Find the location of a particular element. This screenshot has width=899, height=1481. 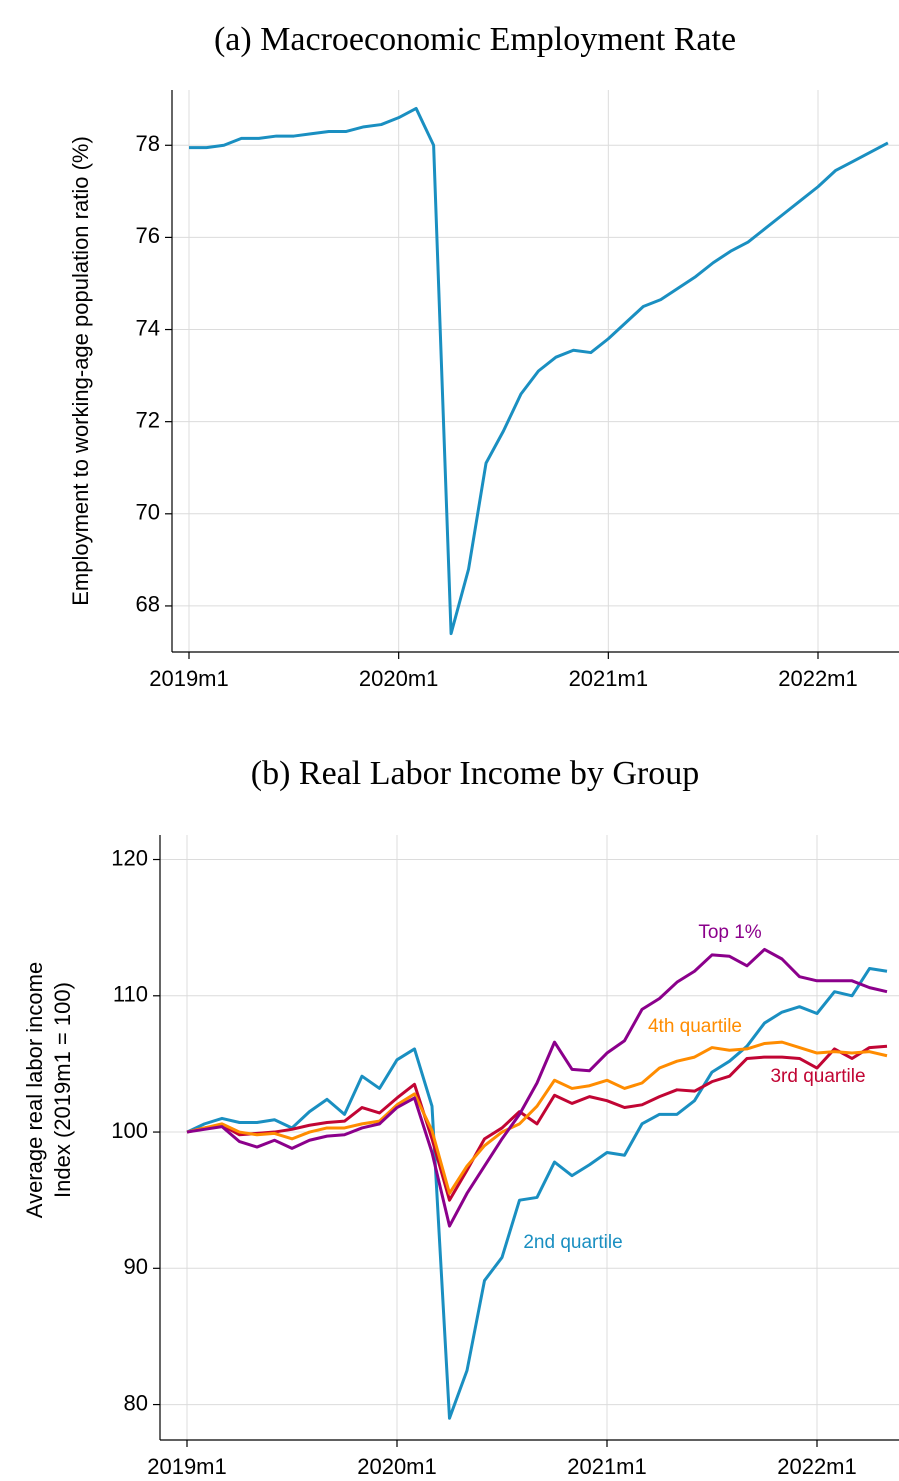

series-label: Top 1% is located at coordinates (729, 932).